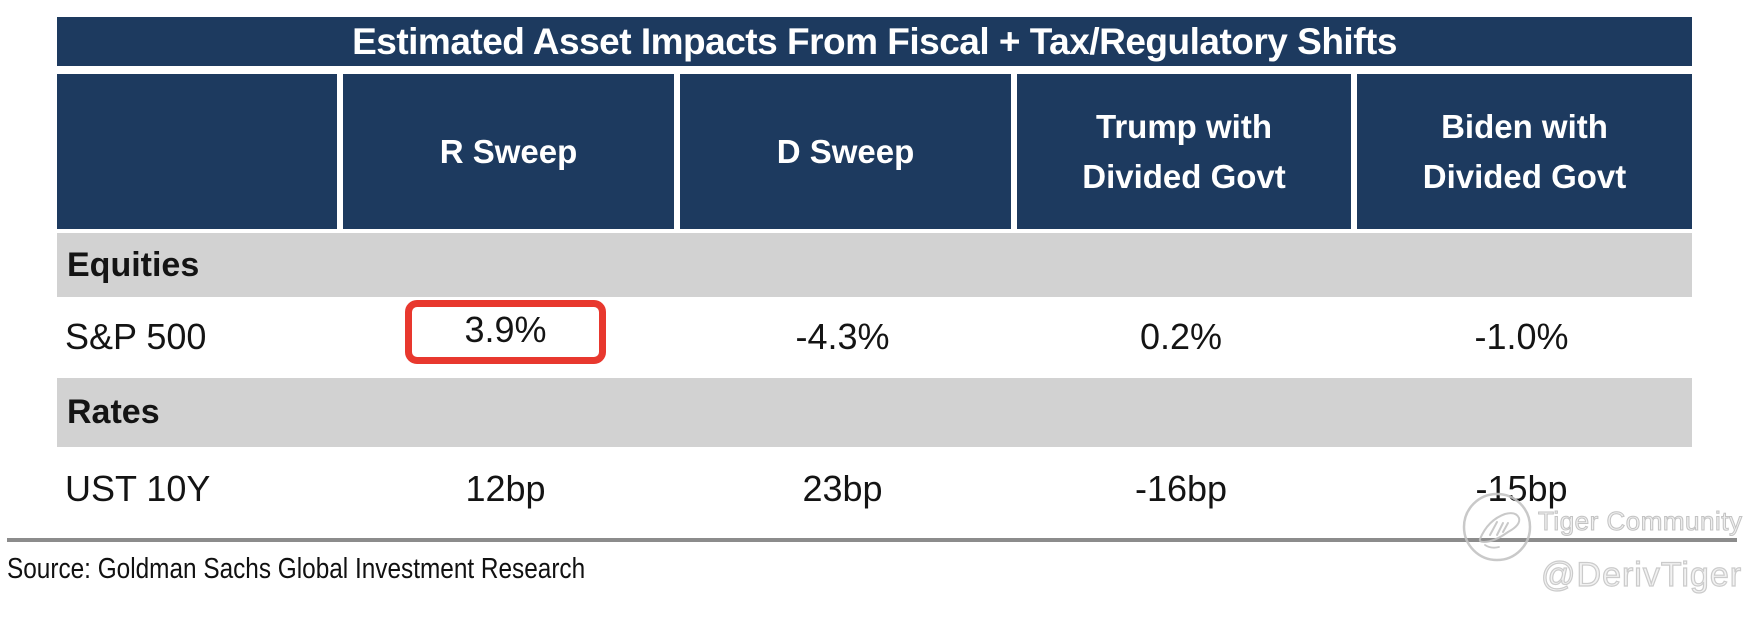 The image size is (1749, 620). I want to click on cell-sp500-r-sweep: 3.9%, so click(505, 334).